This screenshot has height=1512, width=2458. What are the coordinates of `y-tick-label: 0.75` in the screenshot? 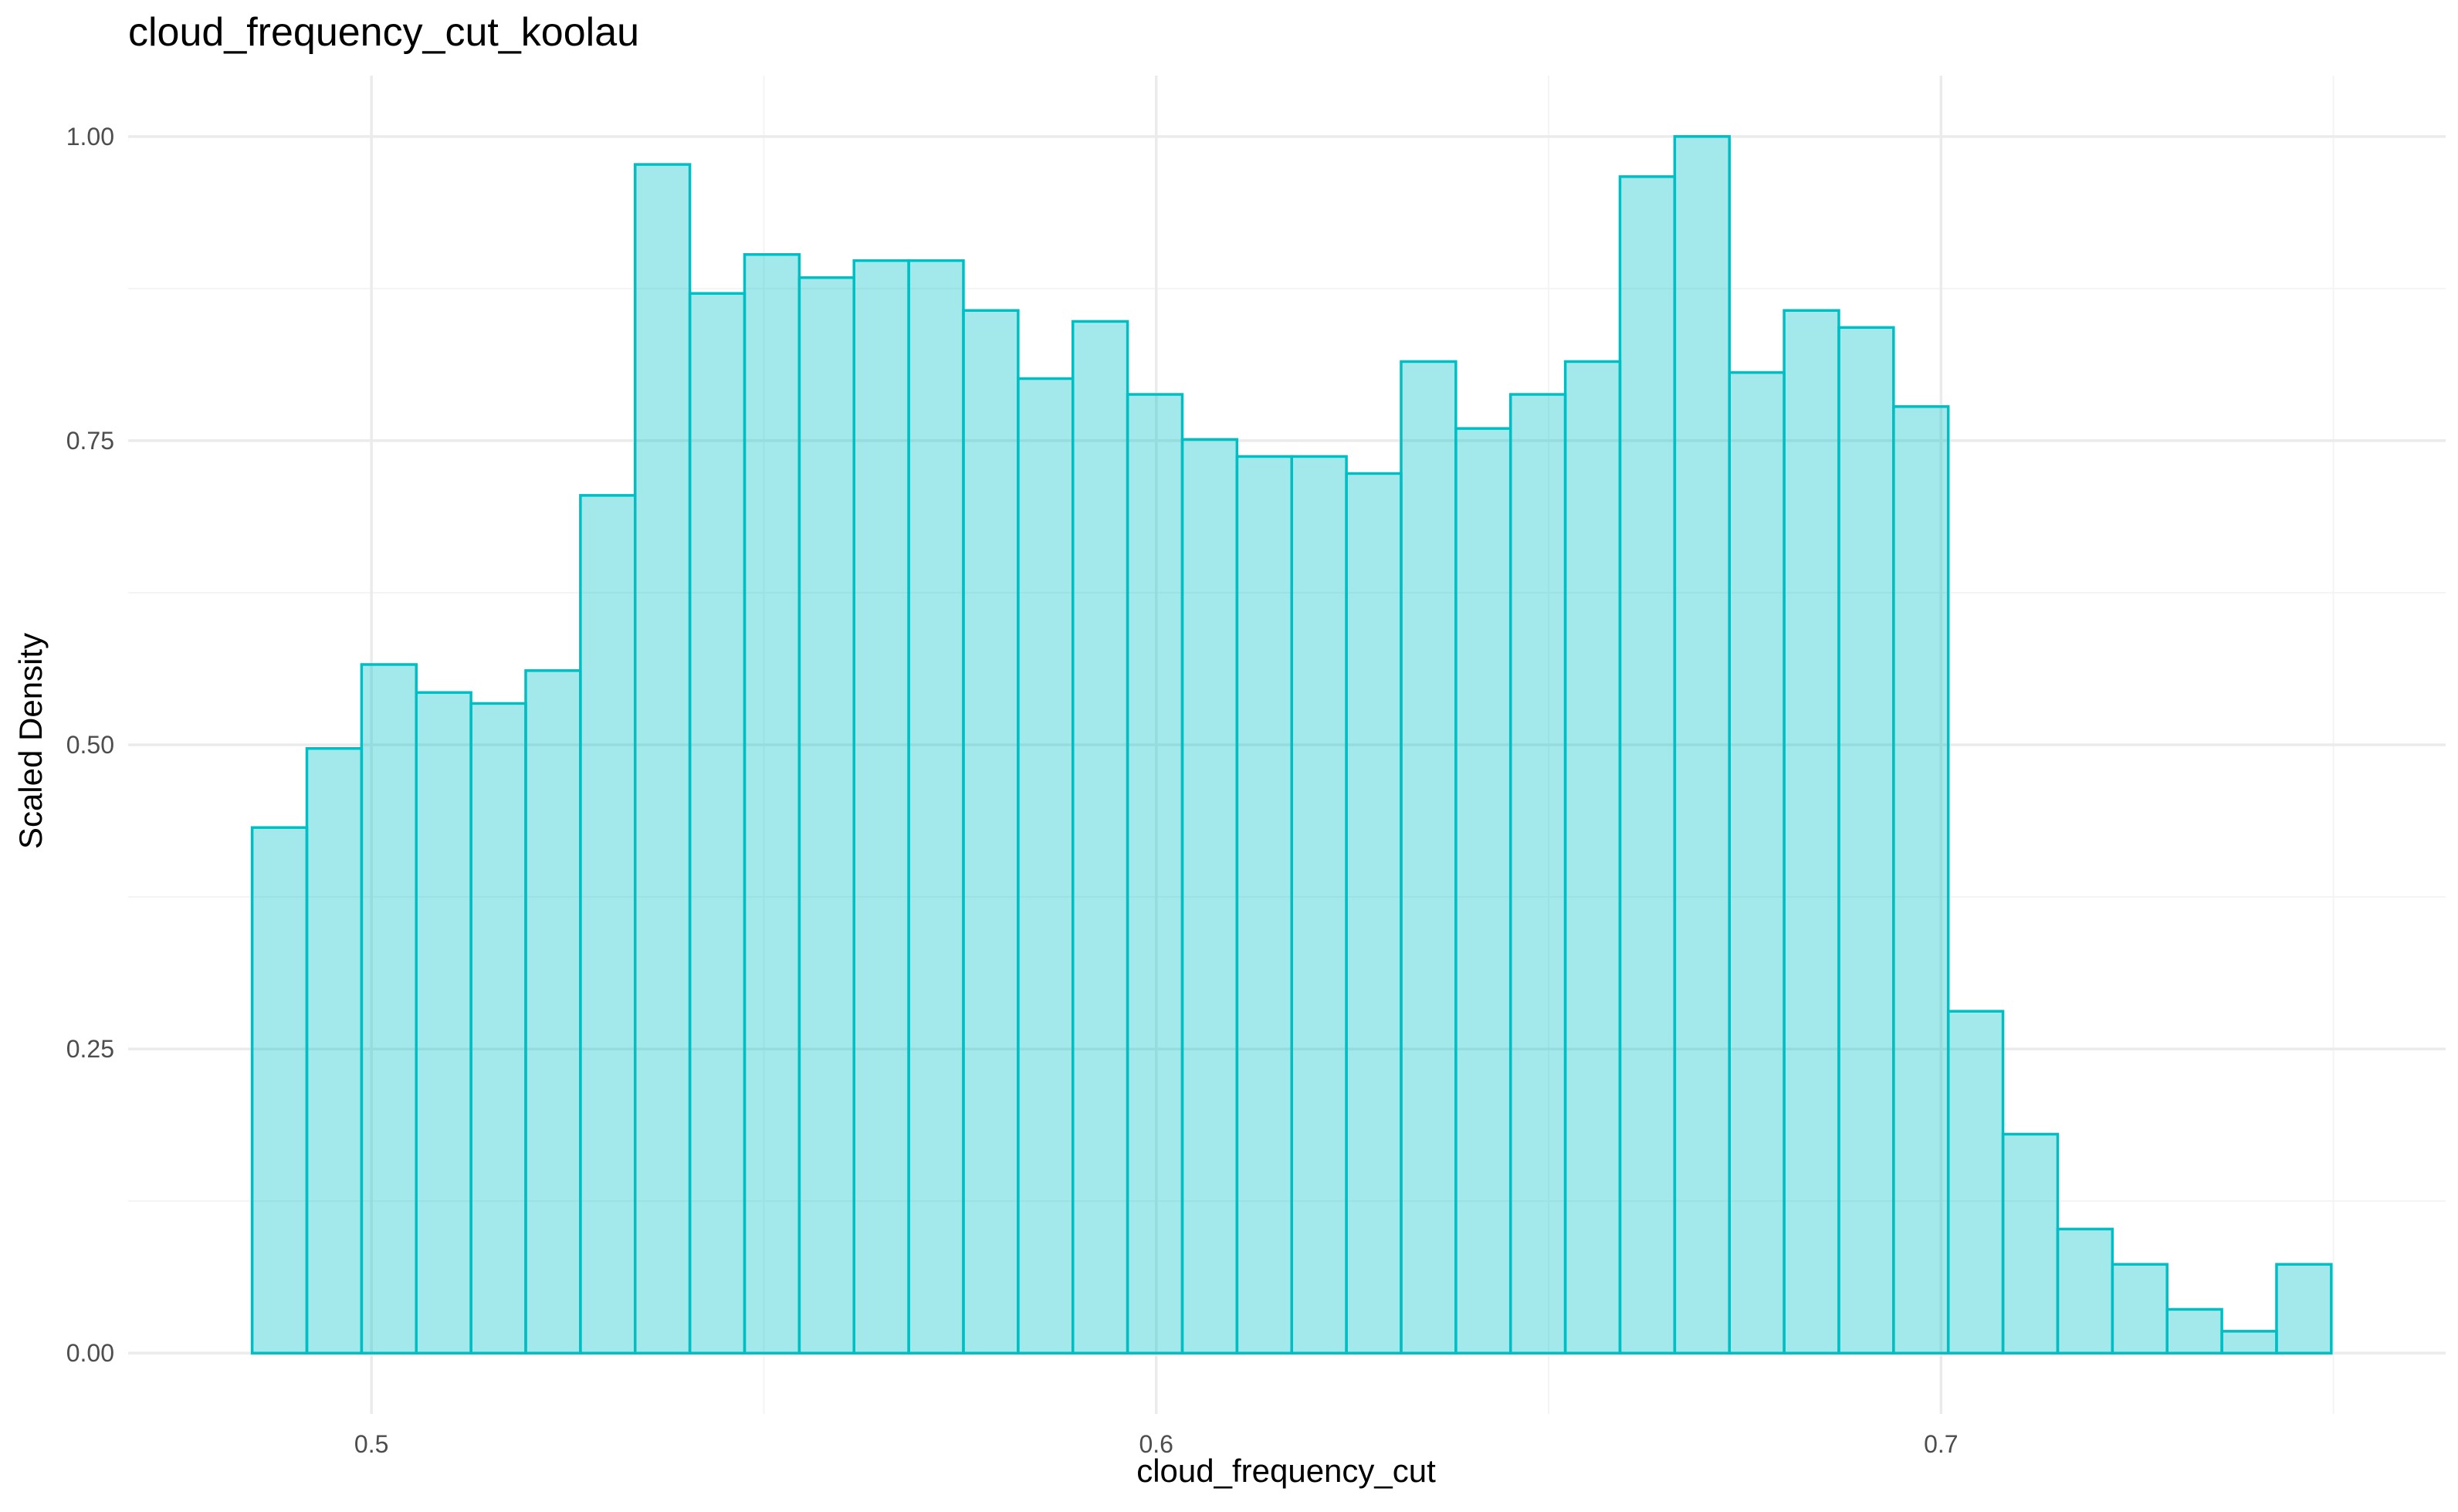 It's located at (90, 441).